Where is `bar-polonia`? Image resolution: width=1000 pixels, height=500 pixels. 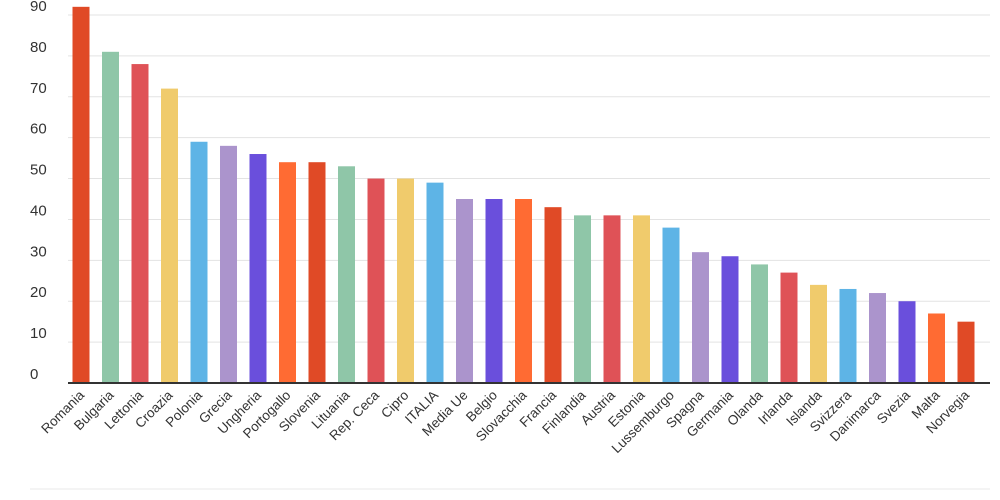
bar-polonia is located at coordinates (199, 262).